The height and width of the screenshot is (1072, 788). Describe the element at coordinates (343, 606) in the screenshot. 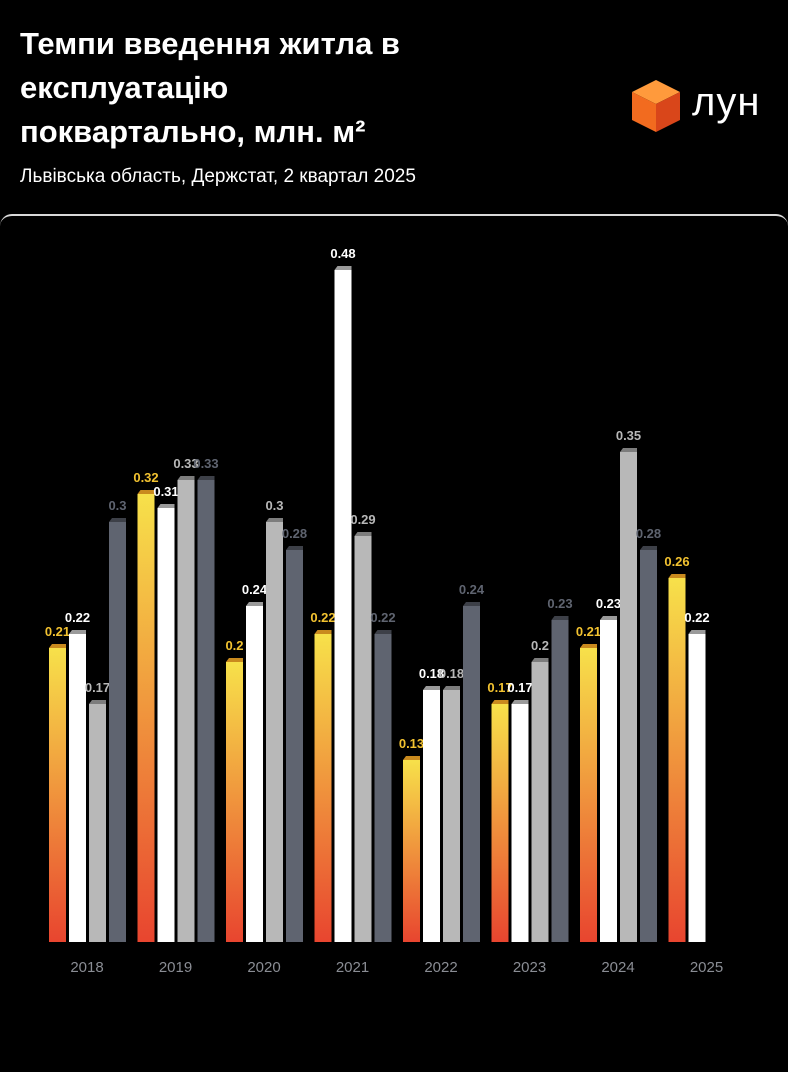

I see `bar-2021-q2` at that location.